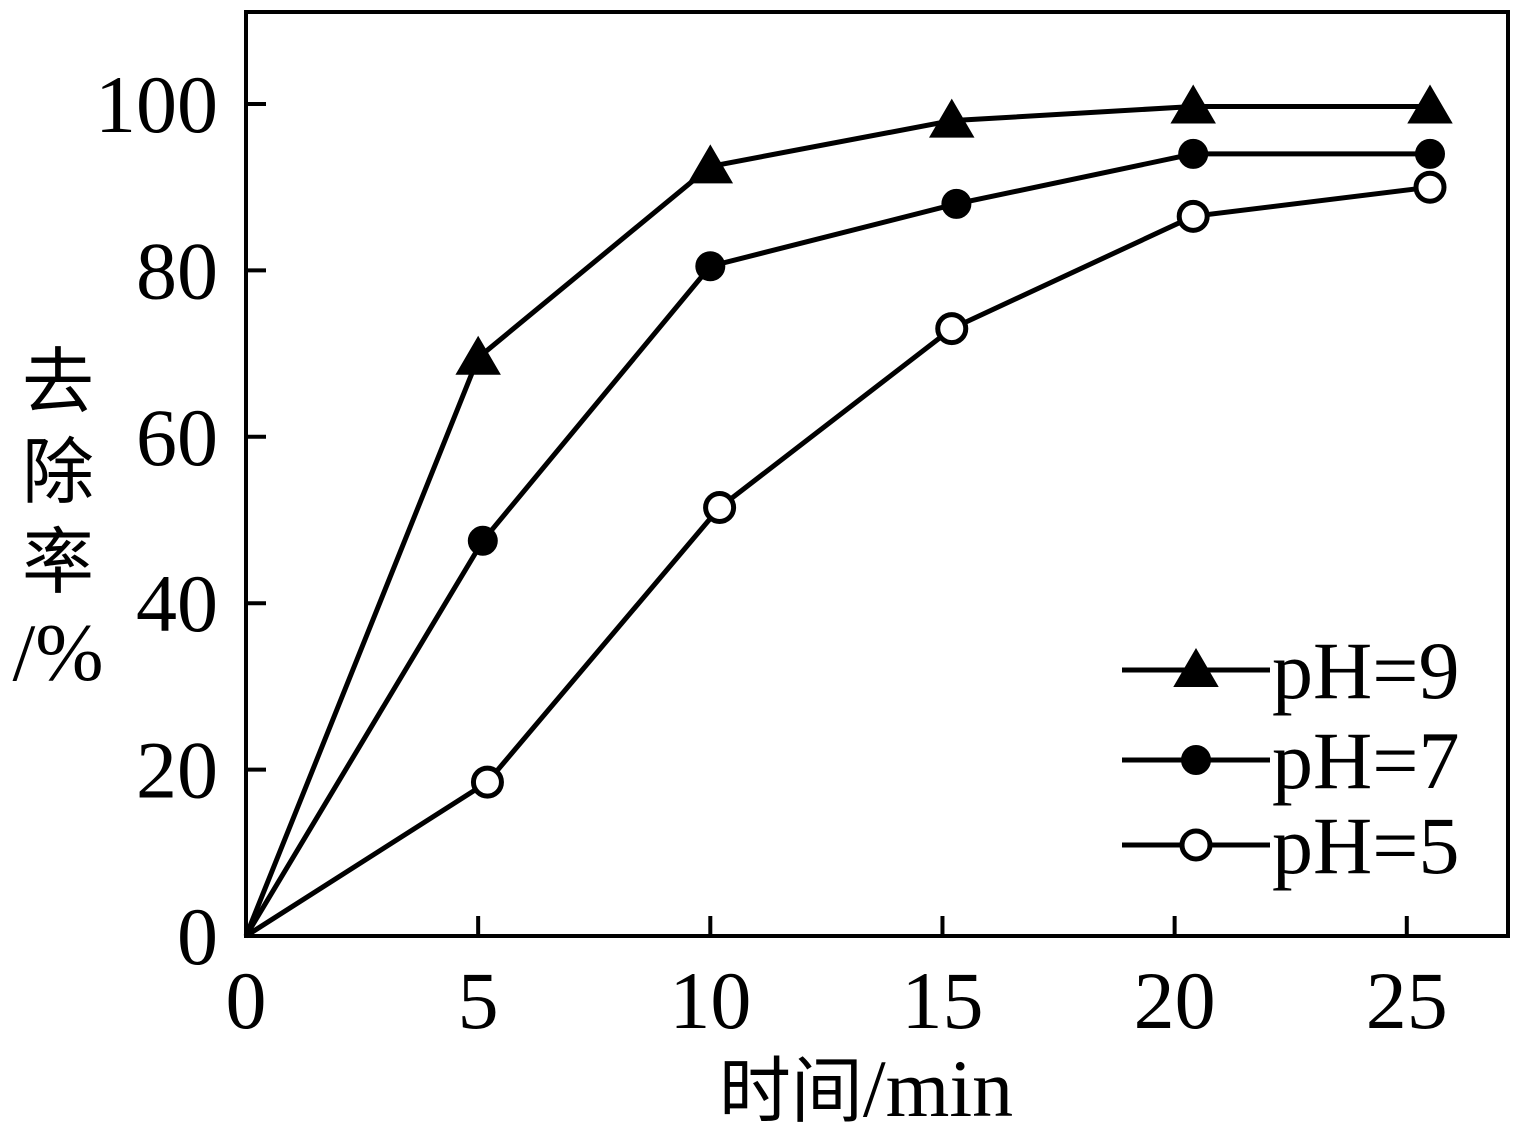  I want to click on y-tick-label: 20, so click(177, 770).